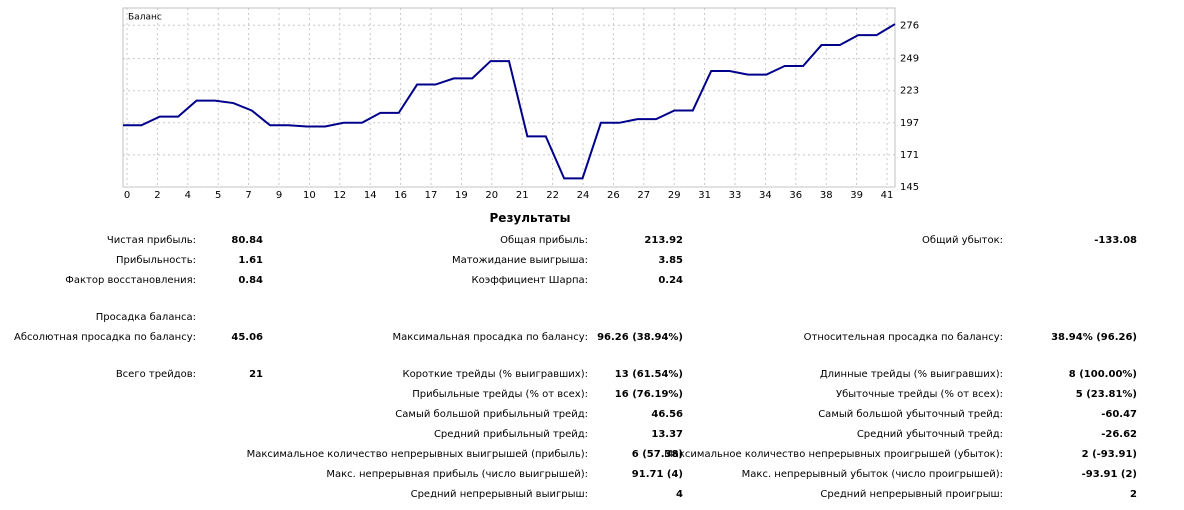 This screenshot has height=510, width=1184. Describe the element at coordinates (279, 195) in the screenshot. I see `x-tick-label: 9` at that location.